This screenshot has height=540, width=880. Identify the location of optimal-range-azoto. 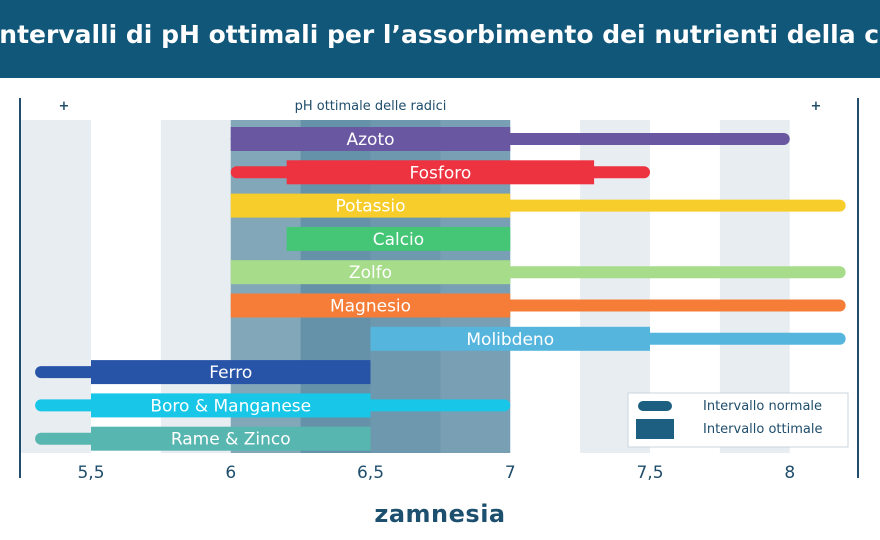
(370, 139).